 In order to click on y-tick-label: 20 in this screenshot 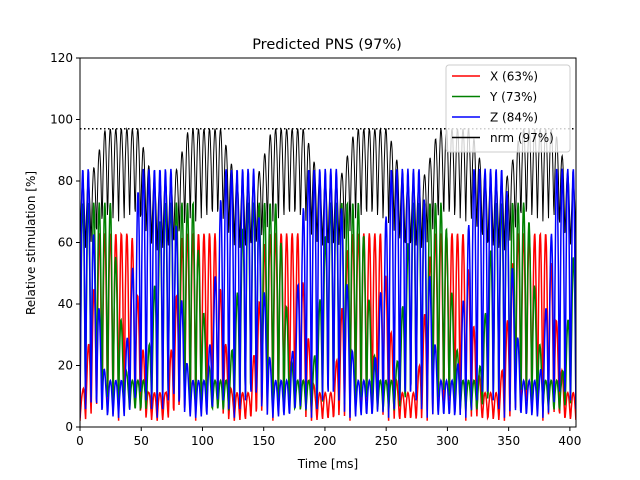, I will do `click(65, 366)`.